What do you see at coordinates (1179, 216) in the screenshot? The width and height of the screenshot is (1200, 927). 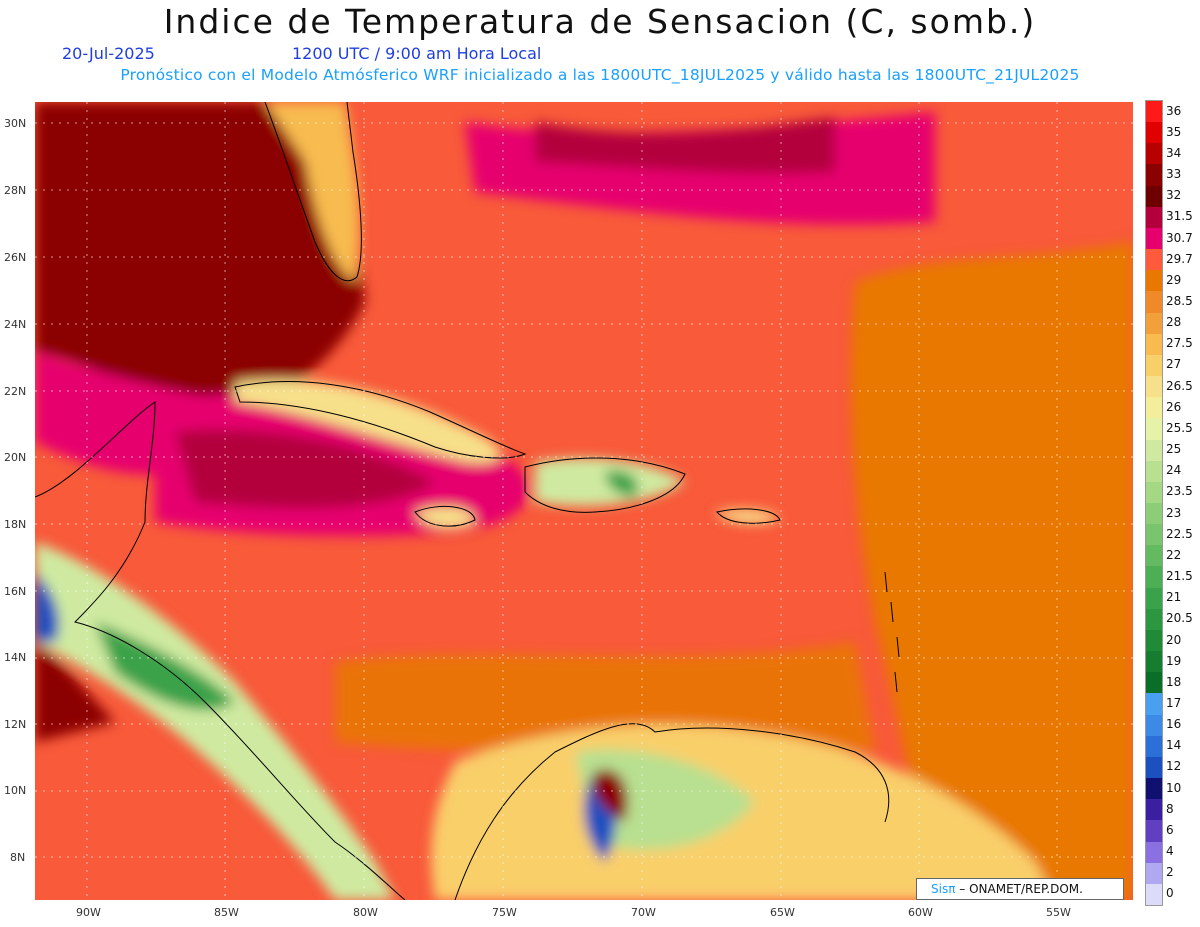 I see `legend-level-label: 31.5` at bounding box center [1179, 216].